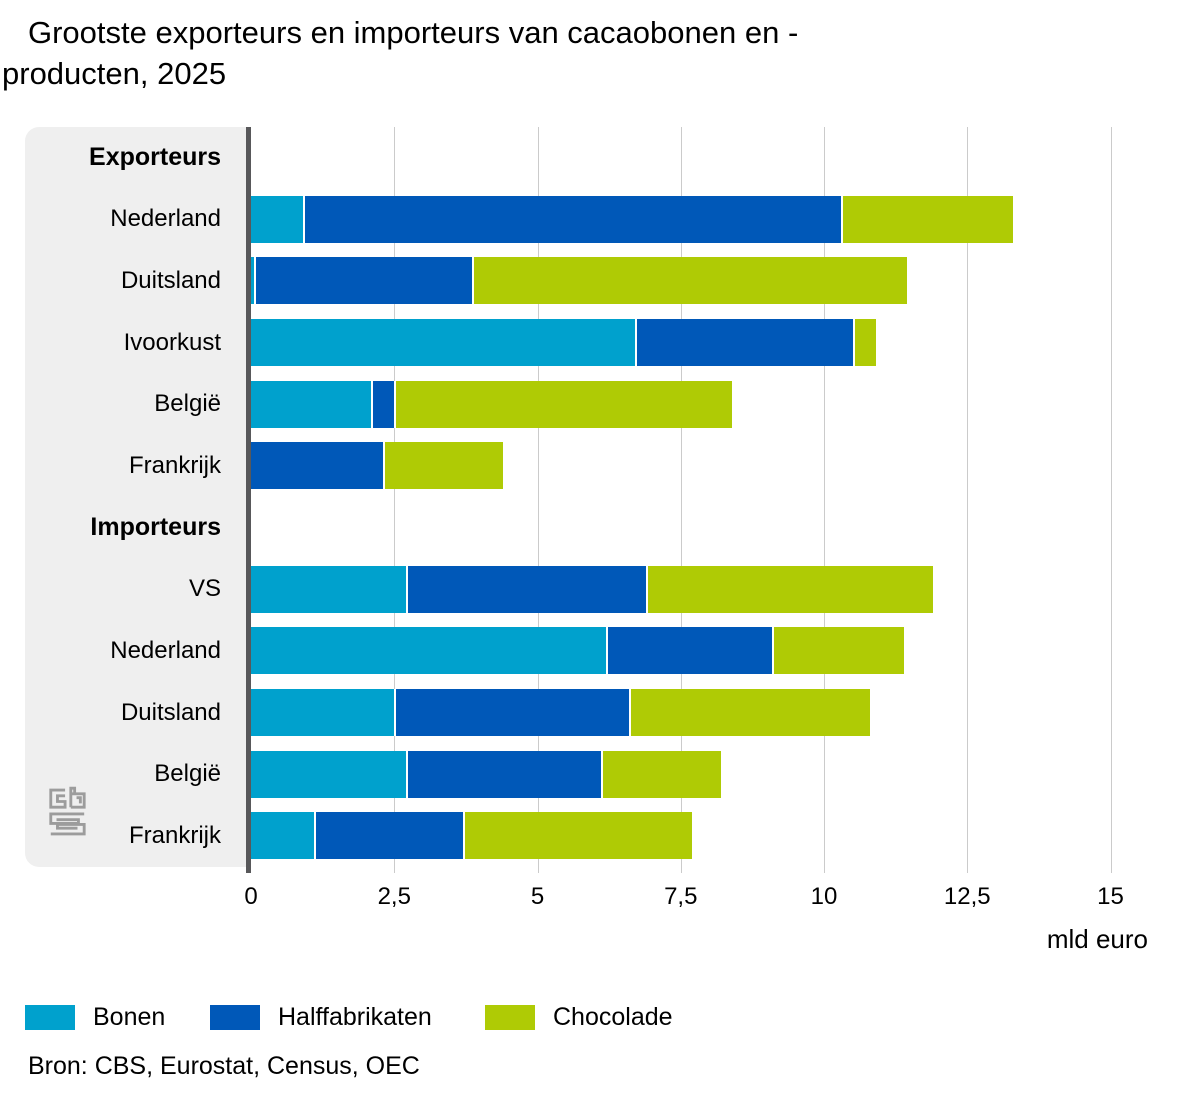 This screenshot has height=1100, width=1200. I want to click on cbs-logo-icon, so click(67, 811).